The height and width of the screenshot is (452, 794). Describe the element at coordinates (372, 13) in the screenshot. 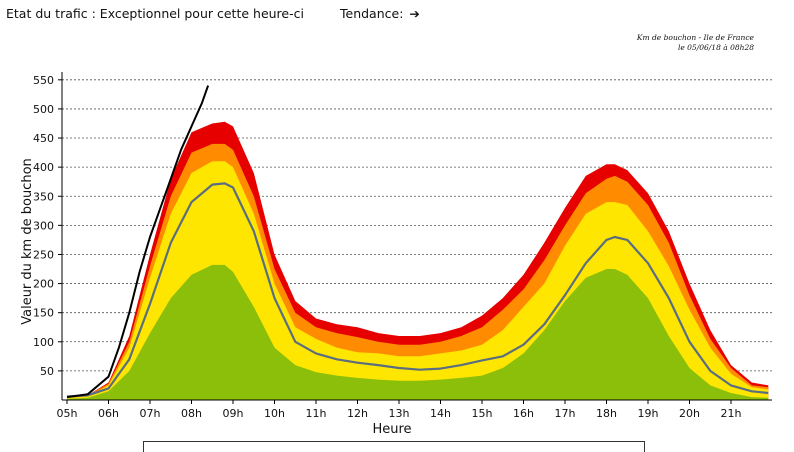

I see `trend-label: Tendance:` at that location.